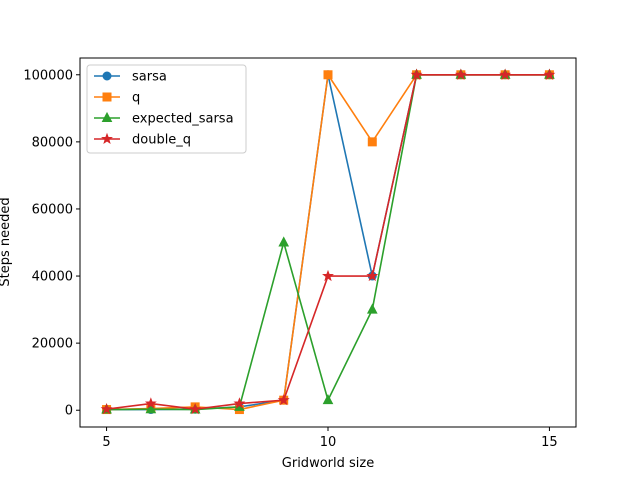  I want to click on x-tick-label: 10, so click(328, 442).